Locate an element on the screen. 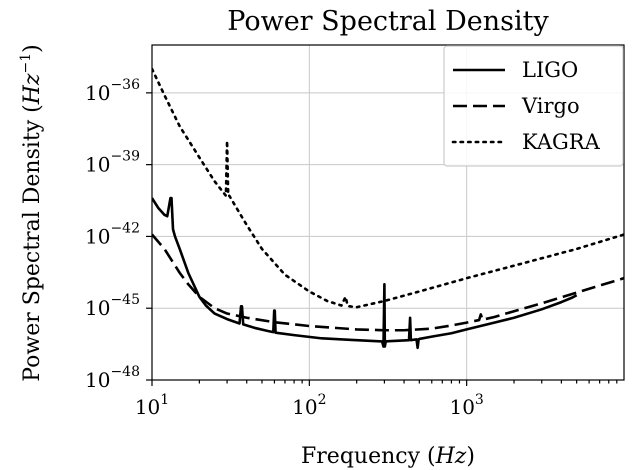 This screenshot has width=633, height=470. legend-label-ligo: LIGO is located at coordinates (550, 70).